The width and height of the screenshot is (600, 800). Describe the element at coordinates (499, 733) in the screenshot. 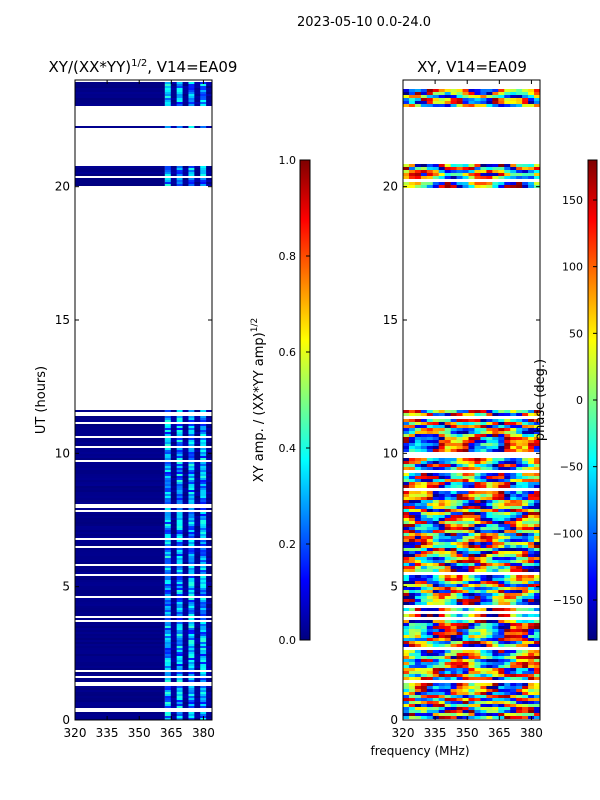

I see `x-tick-label: 365` at that location.